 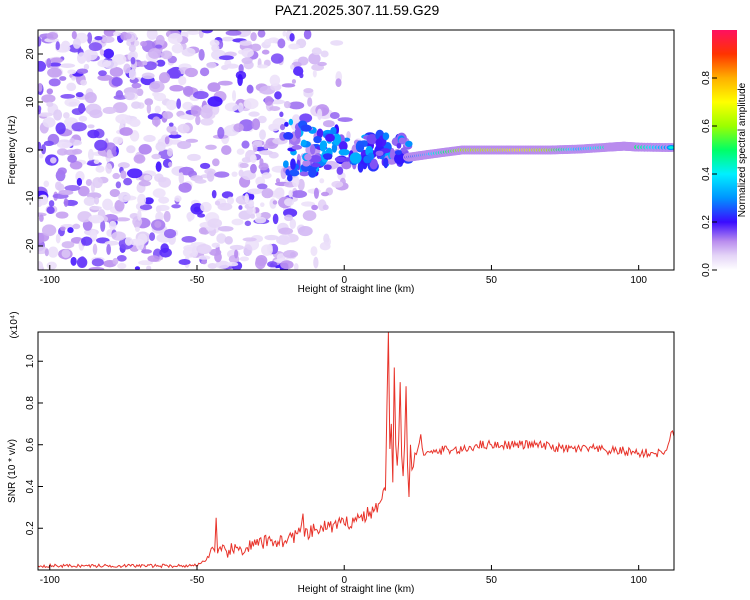 What do you see at coordinates (706, 174) in the screenshot?
I see `colorbar-tick-label: 0.4` at bounding box center [706, 174].